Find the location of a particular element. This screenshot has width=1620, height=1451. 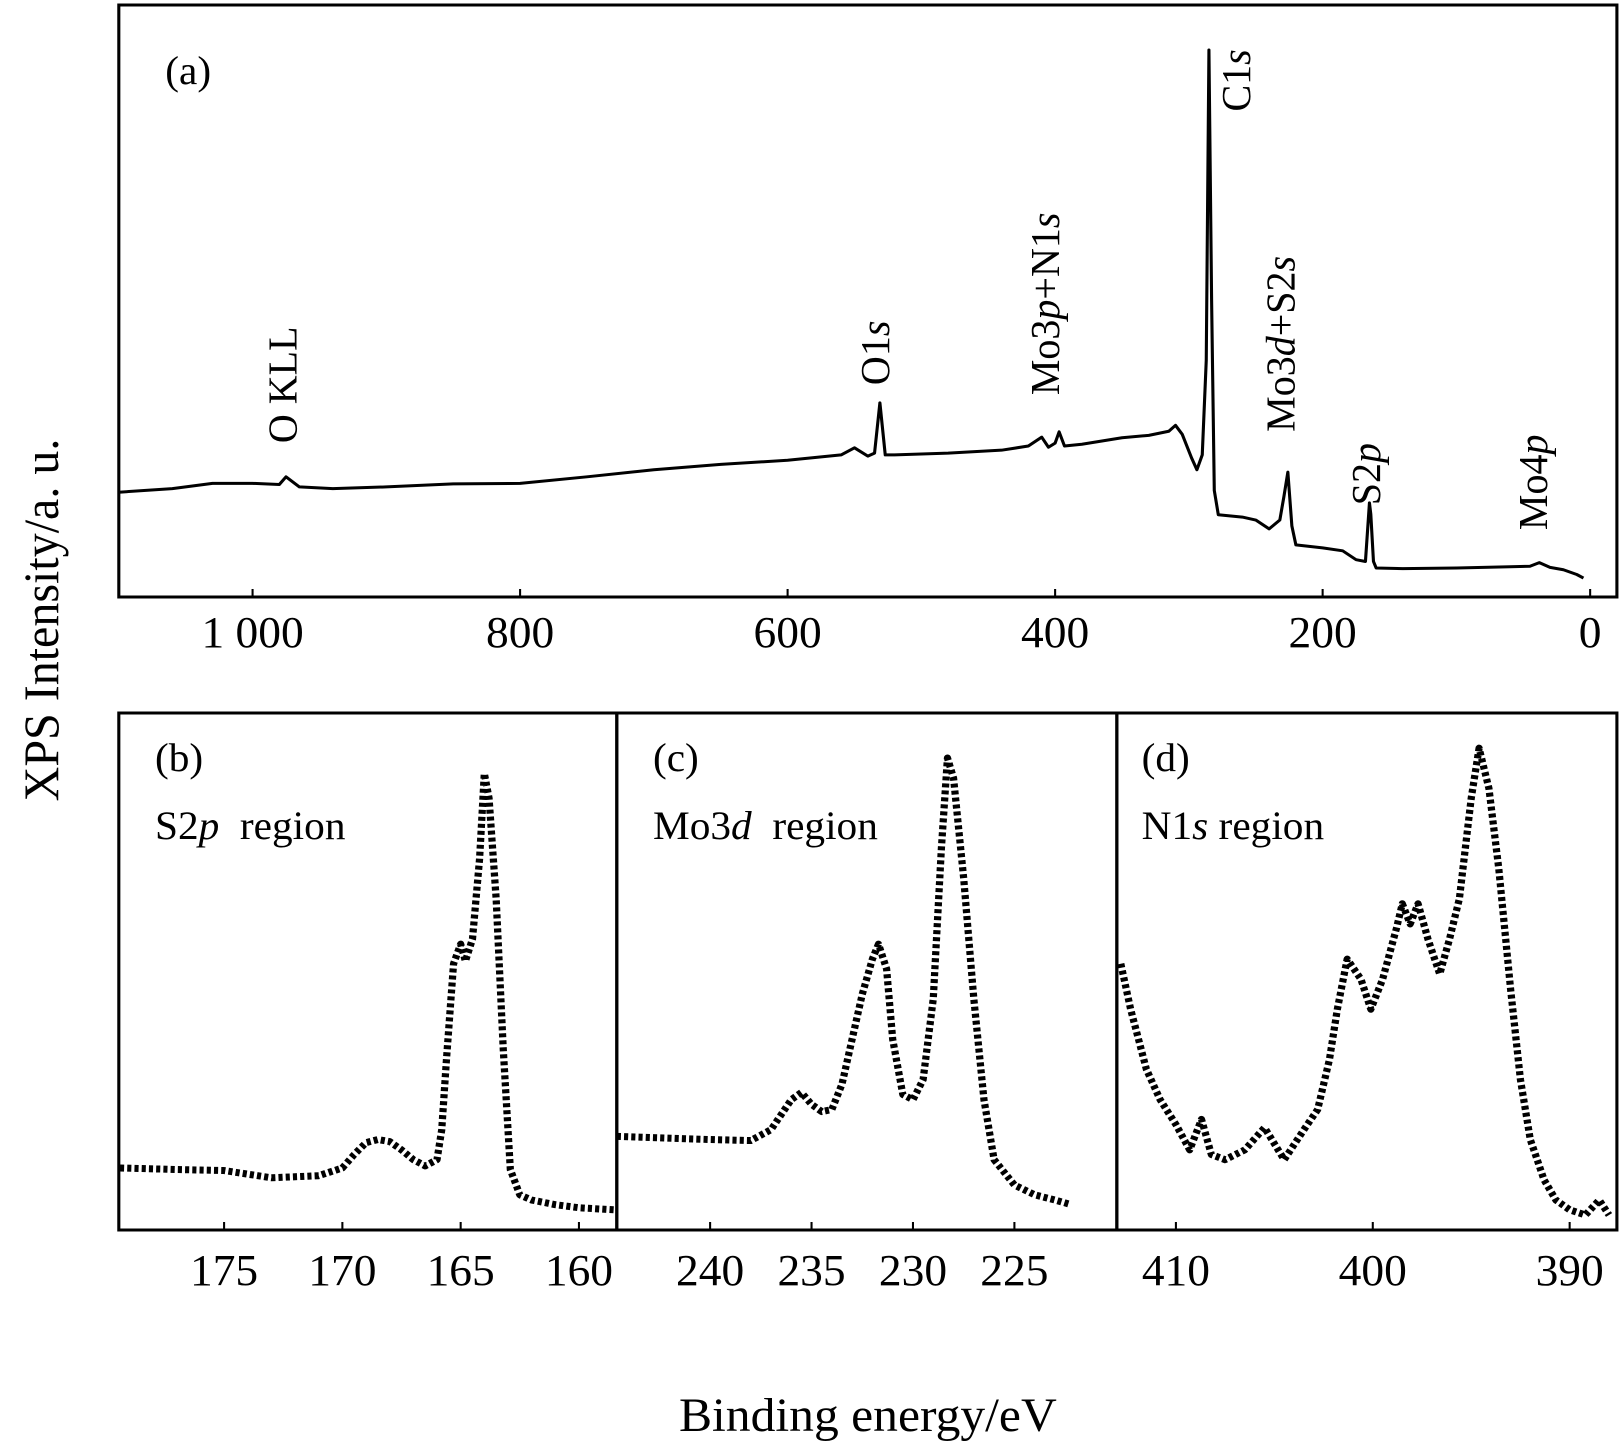

panel-label: (a) is located at coordinates (188, 71).